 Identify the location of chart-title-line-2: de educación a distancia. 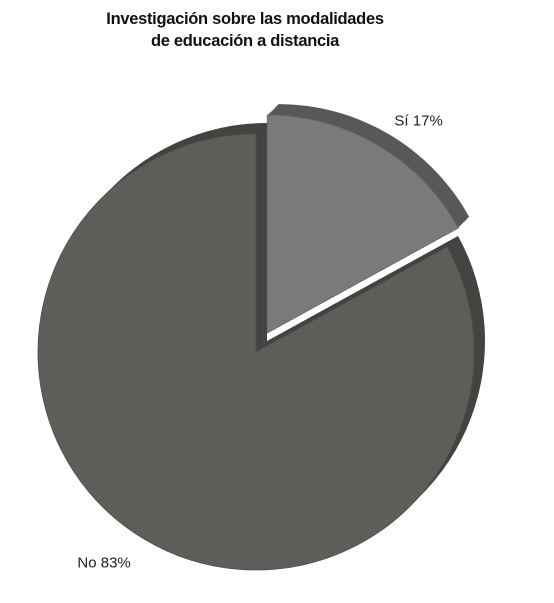
(245, 41).